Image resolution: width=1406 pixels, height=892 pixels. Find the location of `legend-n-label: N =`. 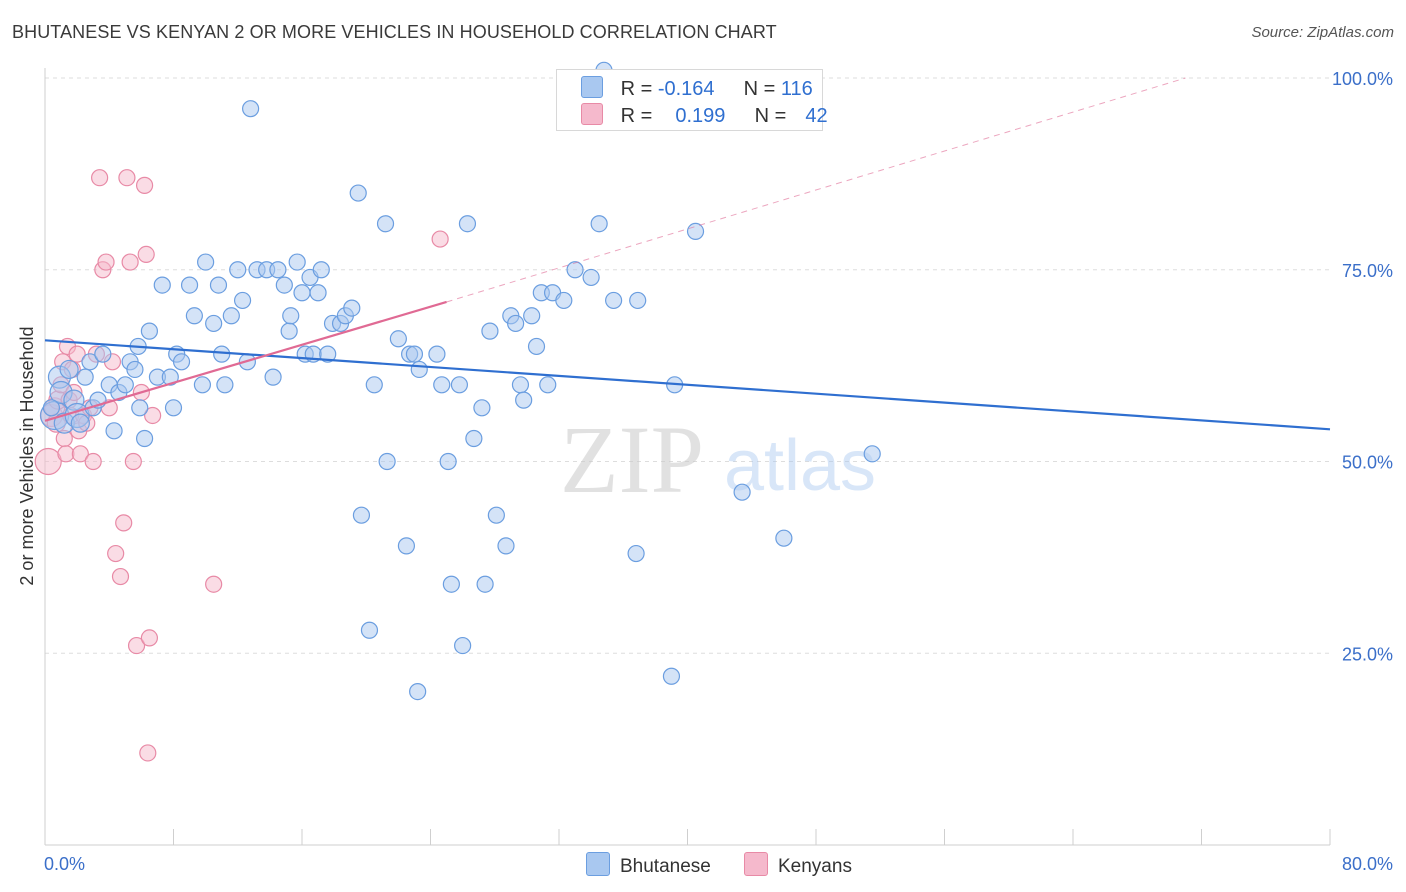

legend-n-label: N = is located at coordinates (759, 89).